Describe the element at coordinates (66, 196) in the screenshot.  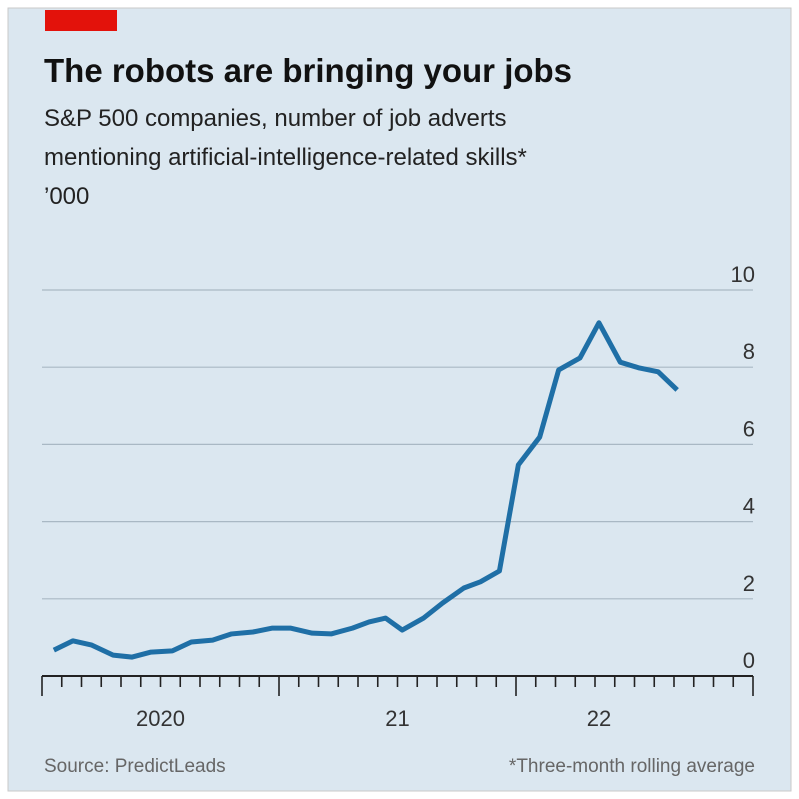
I see `y-unit: ’000` at that location.